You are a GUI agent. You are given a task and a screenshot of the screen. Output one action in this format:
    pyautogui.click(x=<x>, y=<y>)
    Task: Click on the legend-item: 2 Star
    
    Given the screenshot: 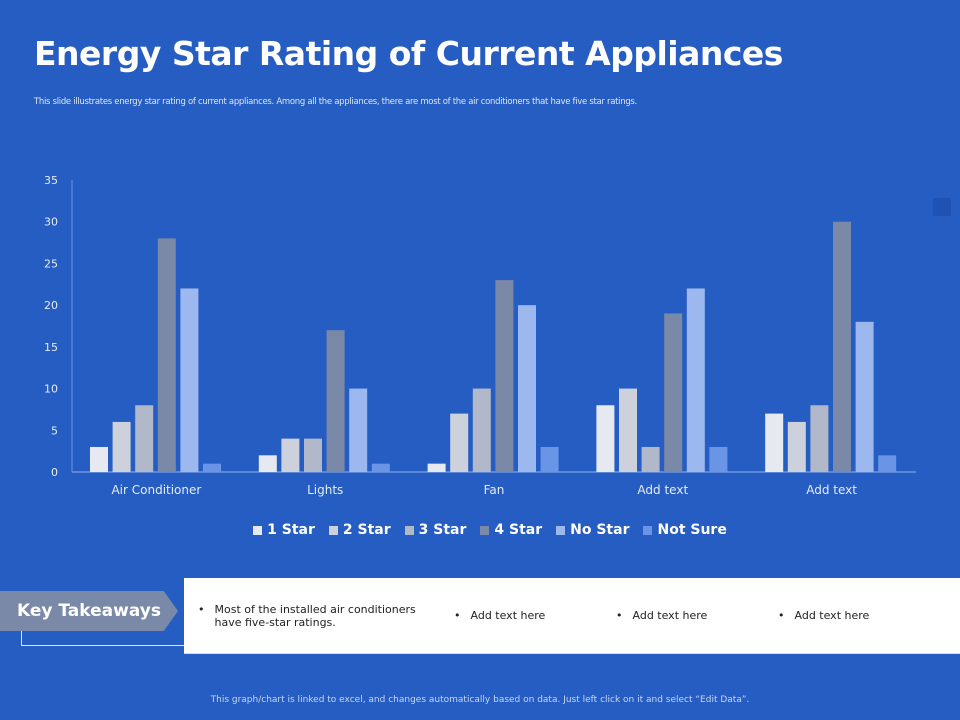 What is the action you would take?
    pyautogui.click(x=359, y=530)
    